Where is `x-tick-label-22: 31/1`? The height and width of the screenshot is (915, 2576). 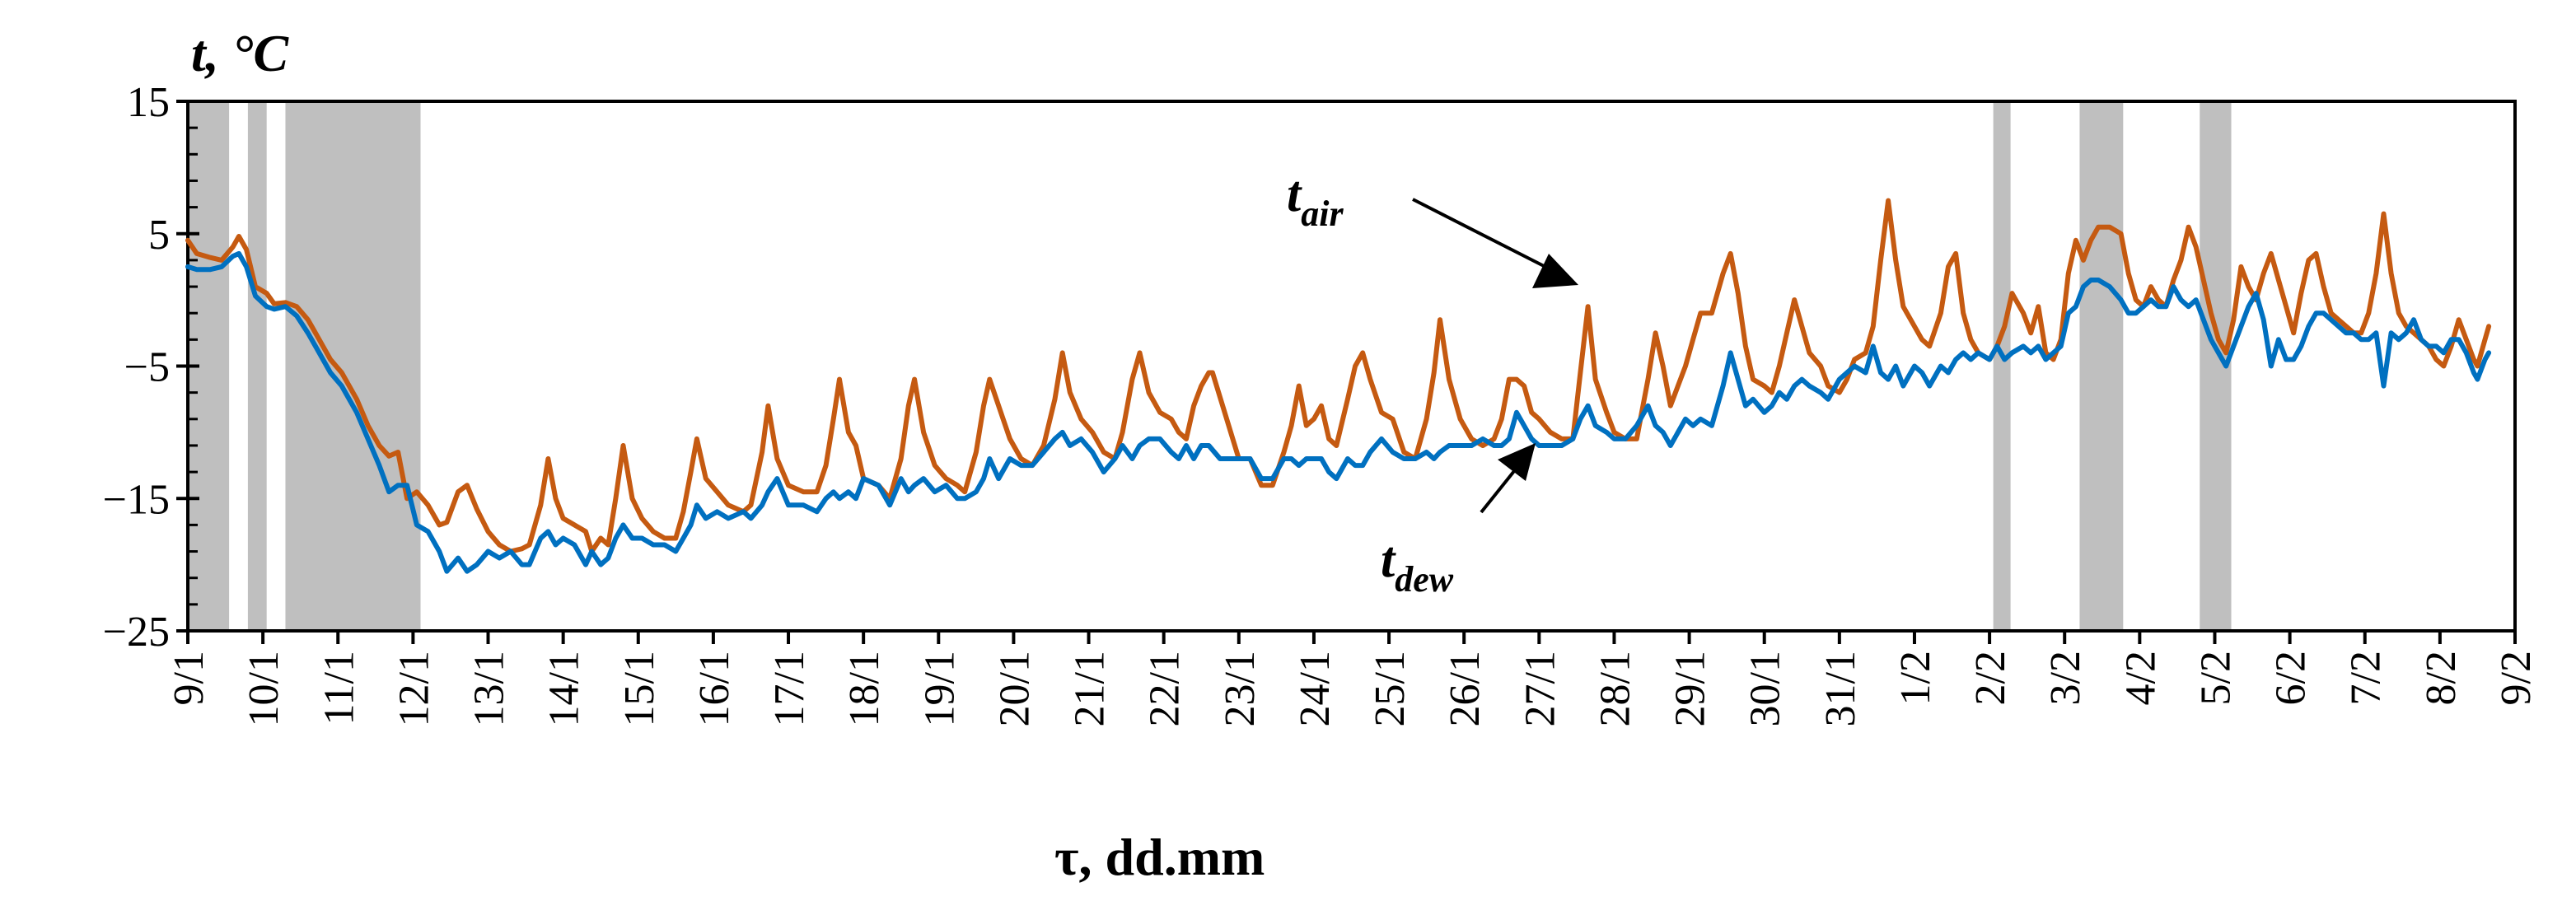
x-tick-label-22: 31/1 is located at coordinates (1840, 688).